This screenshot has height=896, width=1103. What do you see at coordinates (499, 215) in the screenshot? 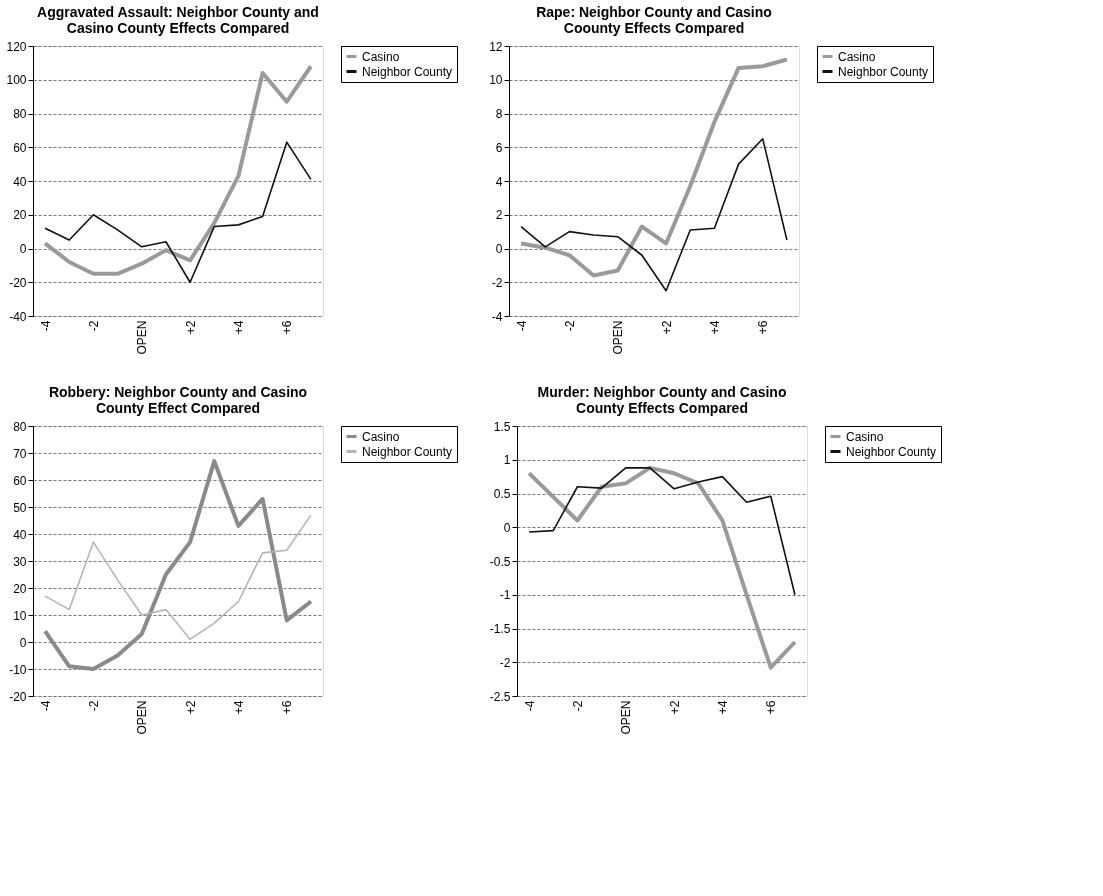
I see `y-tick-label: 2` at bounding box center [499, 215].